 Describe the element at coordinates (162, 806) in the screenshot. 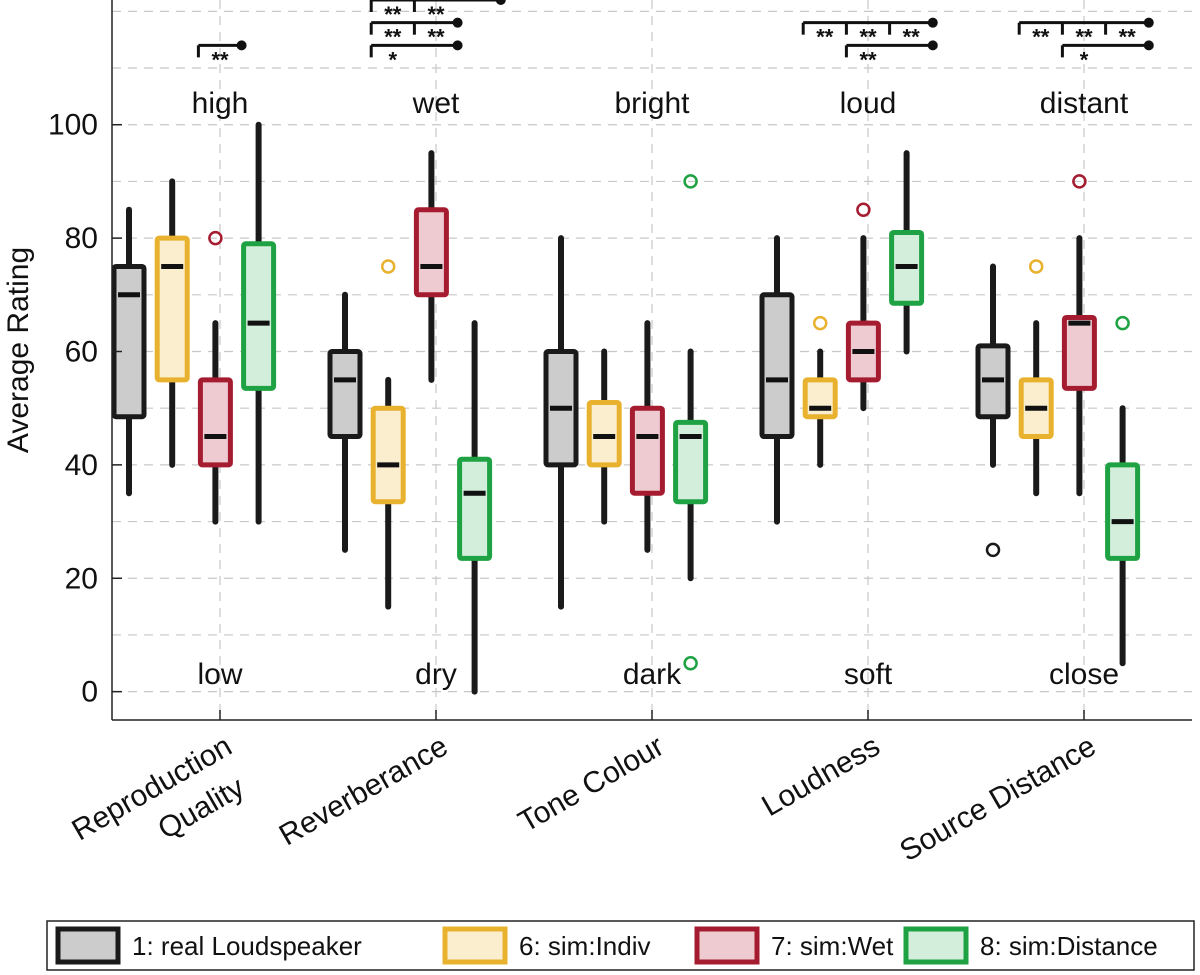

I see `category-label: ReproductionQuality` at that location.